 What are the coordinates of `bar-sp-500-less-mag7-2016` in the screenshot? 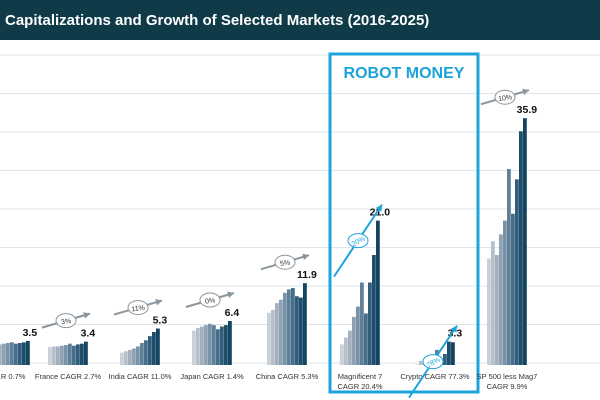 It's located at (489, 311).